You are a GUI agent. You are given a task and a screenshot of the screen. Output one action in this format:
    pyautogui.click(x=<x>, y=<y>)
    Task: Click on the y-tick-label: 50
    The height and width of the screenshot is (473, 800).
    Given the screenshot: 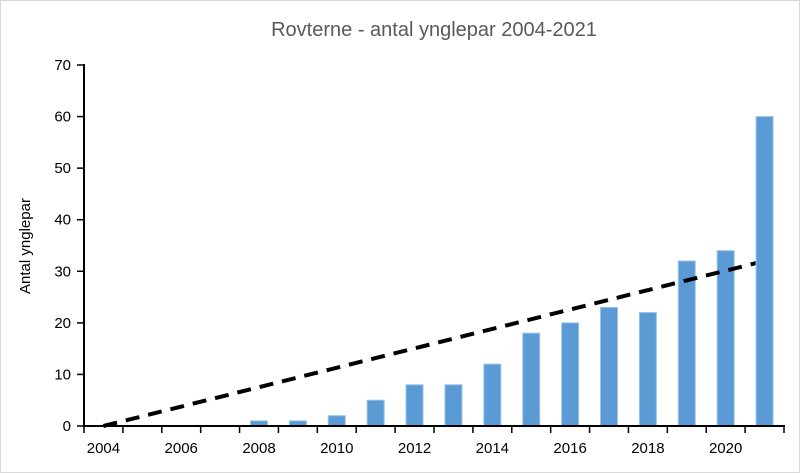 What is the action you would take?
    pyautogui.click(x=62, y=168)
    